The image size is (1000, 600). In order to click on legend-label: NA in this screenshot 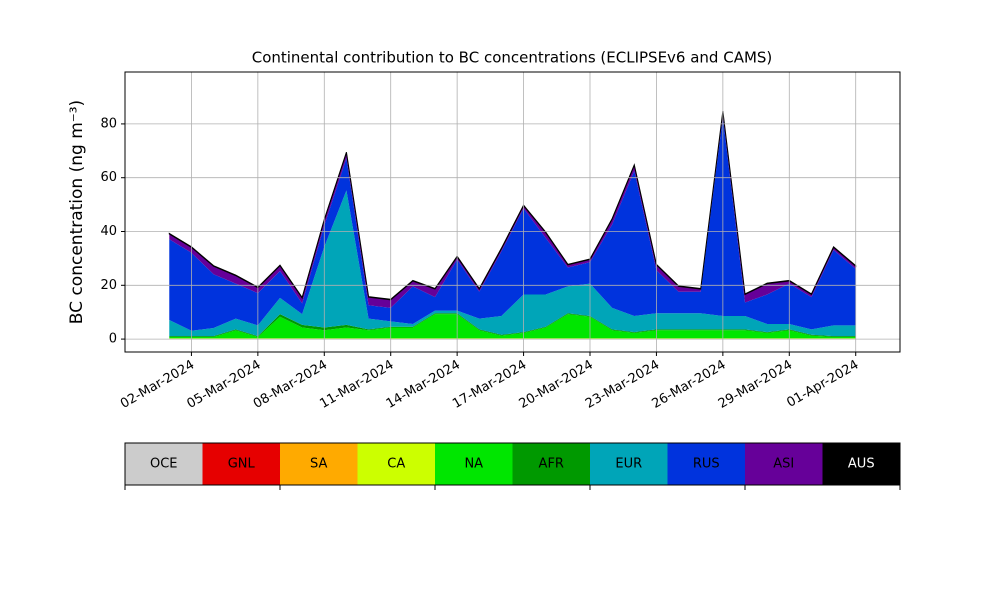, I will do `click(473, 464)`.